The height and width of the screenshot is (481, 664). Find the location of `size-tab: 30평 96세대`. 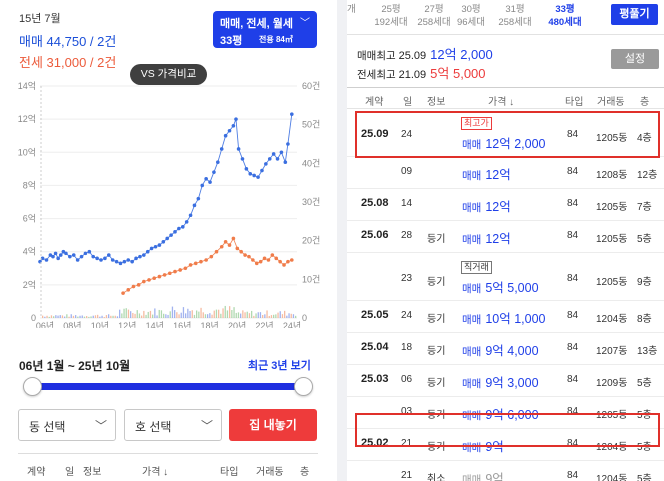

size-tab: 30평 96세대 is located at coordinates (471, 16).